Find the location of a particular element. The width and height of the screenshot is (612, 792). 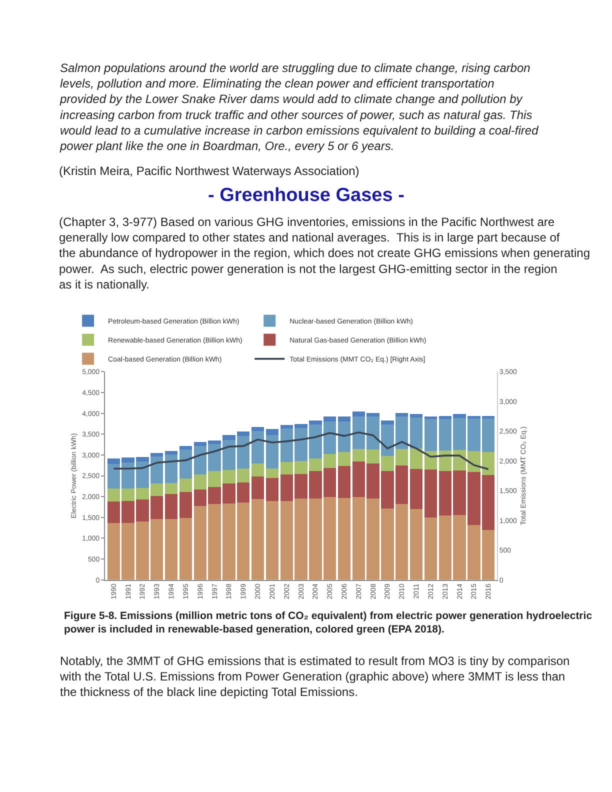

text: (Chapter 3, 3-977) Based on various GHG inventories, emissions in the Pacific Northwest are generally low compared to other states and national averages. This is in large part because of the abundance of hydropower in the region, which does not create GHG emissions when generating power. As such, electric power generation is not the largest GHG-emitting sector in the region as it is nationally. is located at coordinates (324, 253).